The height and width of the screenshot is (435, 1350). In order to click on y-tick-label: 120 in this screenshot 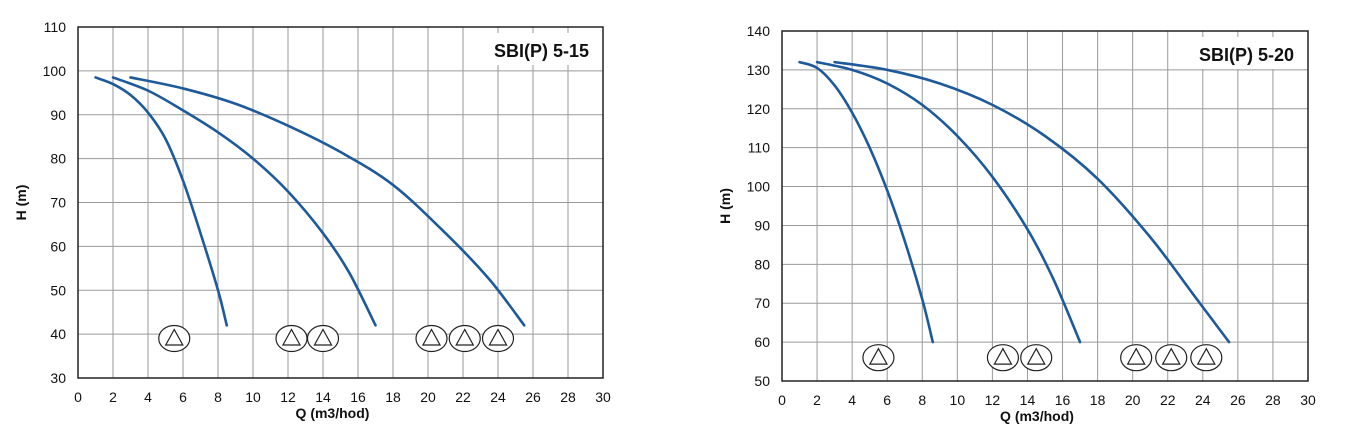, I will do `click(759, 109)`.